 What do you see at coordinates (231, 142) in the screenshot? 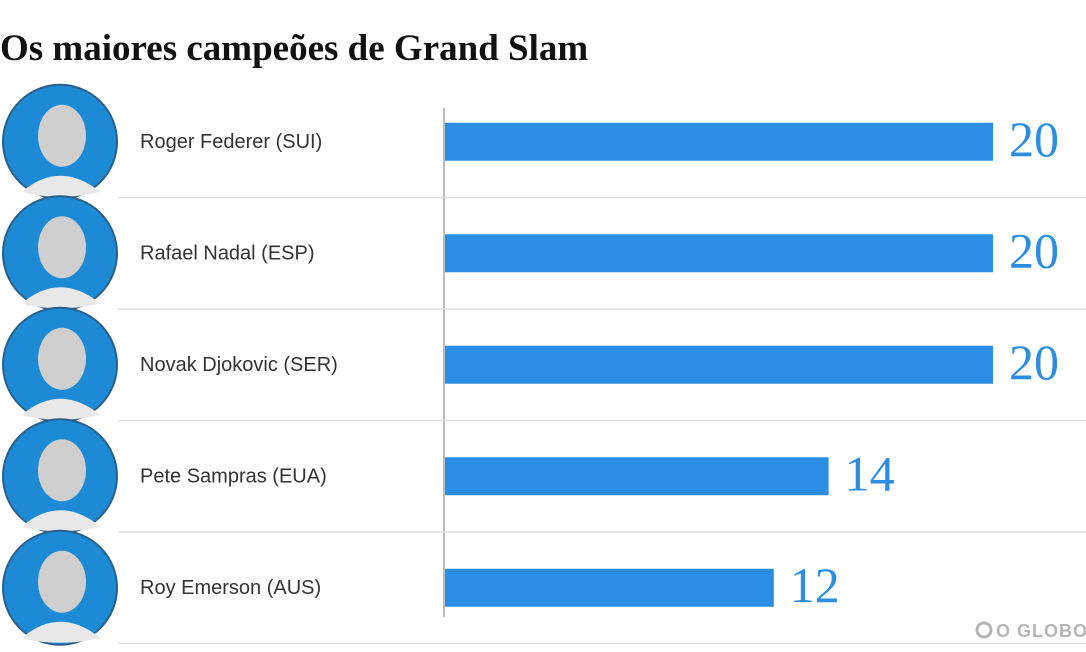
I see `category-label: Roger Federer (SUI)` at bounding box center [231, 142].